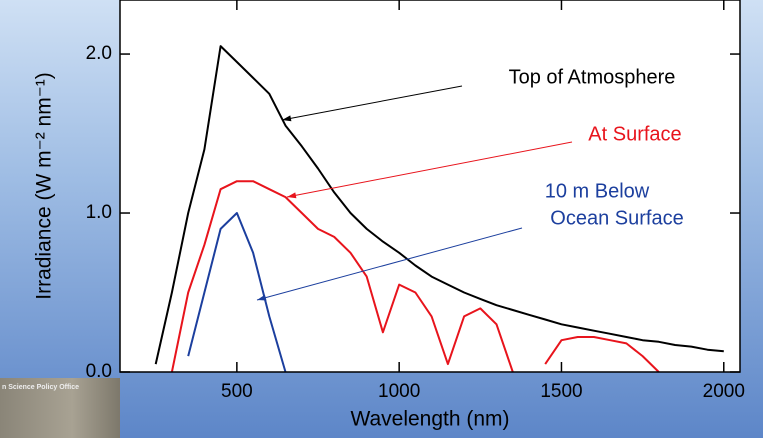  What do you see at coordinates (99, 53) in the screenshot?
I see `y-tick-label: 2.0` at bounding box center [99, 53].